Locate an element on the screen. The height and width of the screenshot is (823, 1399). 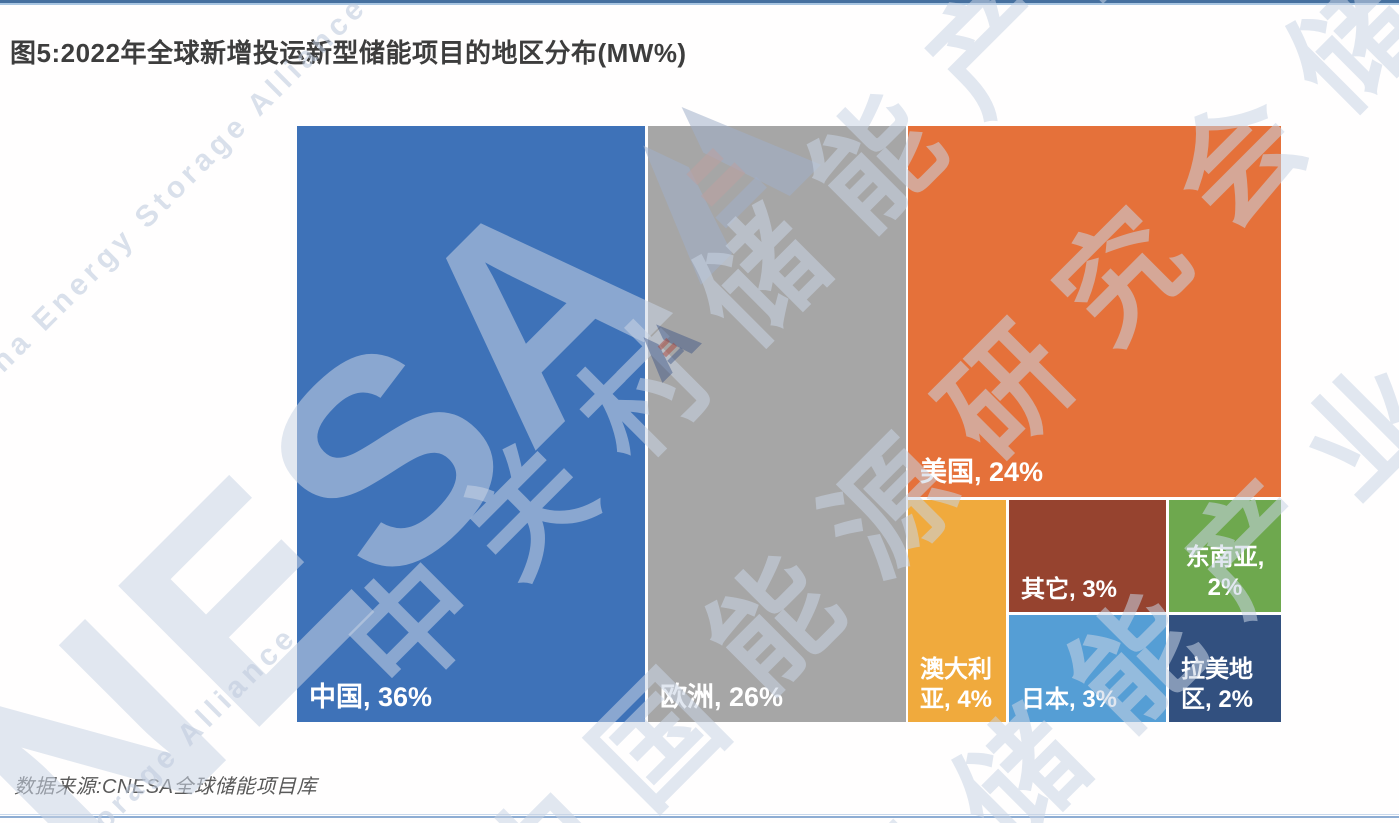
tile-label-australia: 澳大利亚, 4% is located at coordinates (956, 684).